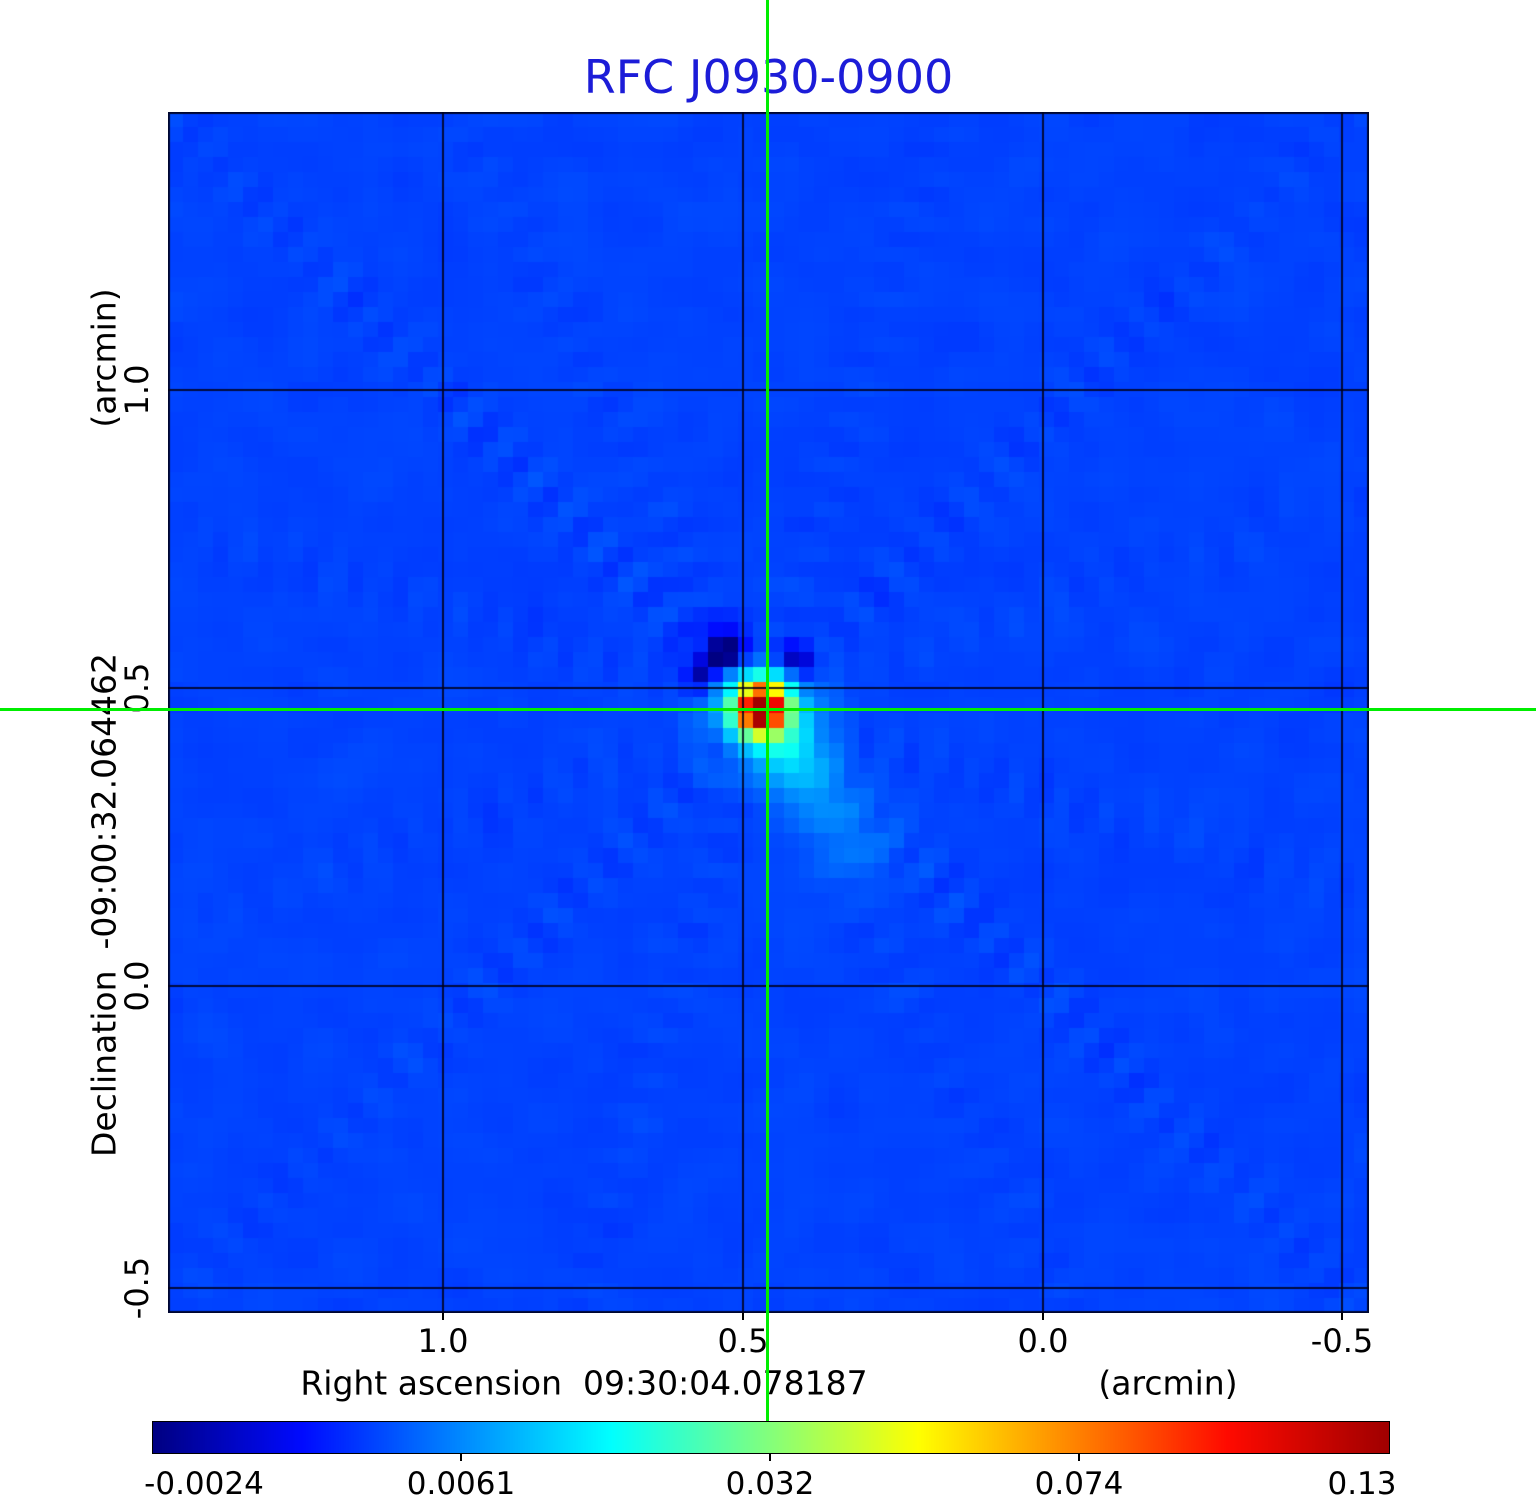  Describe the element at coordinates (768, 709) in the screenshot. I see `crosshair-horizontal-line` at that location.